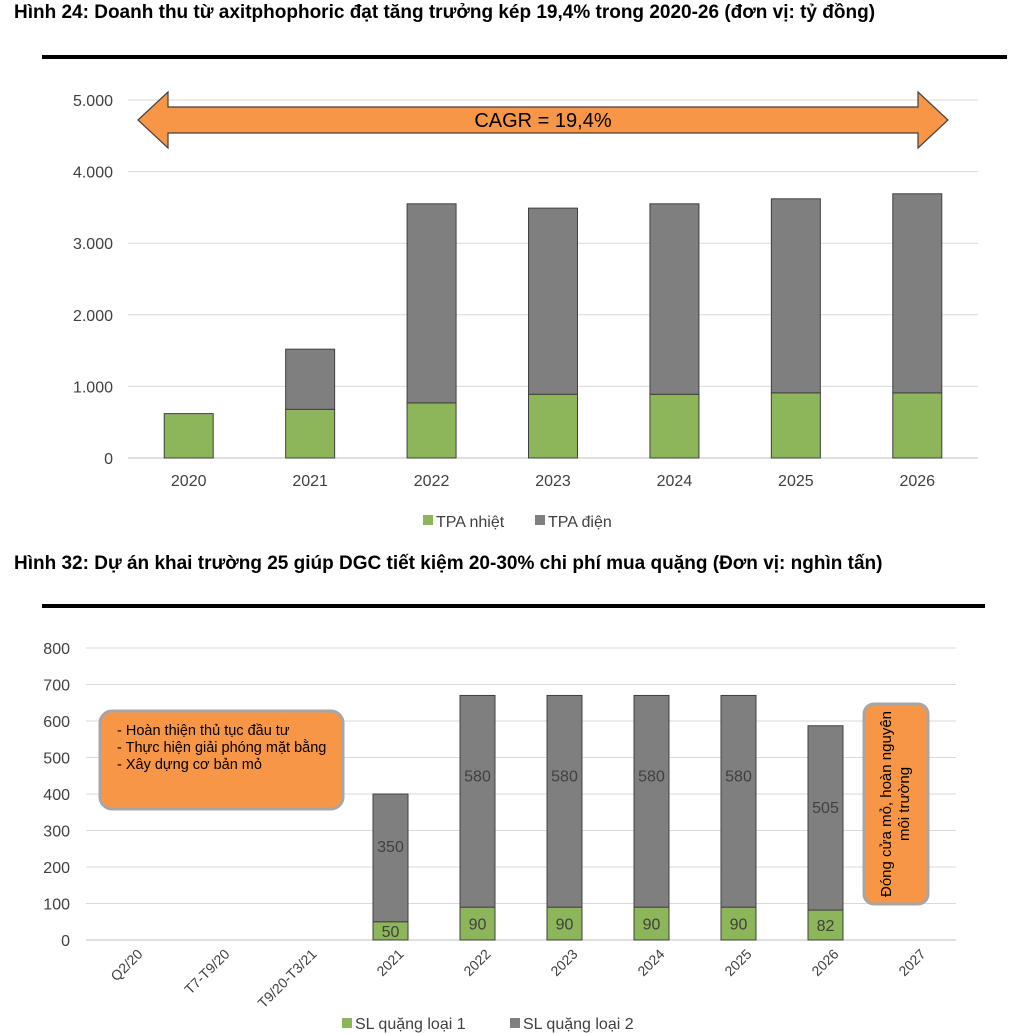 The width and height of the screenshot is (1011, 1034). I want to click on y-tick-label: 4.000, so click(93, 173).